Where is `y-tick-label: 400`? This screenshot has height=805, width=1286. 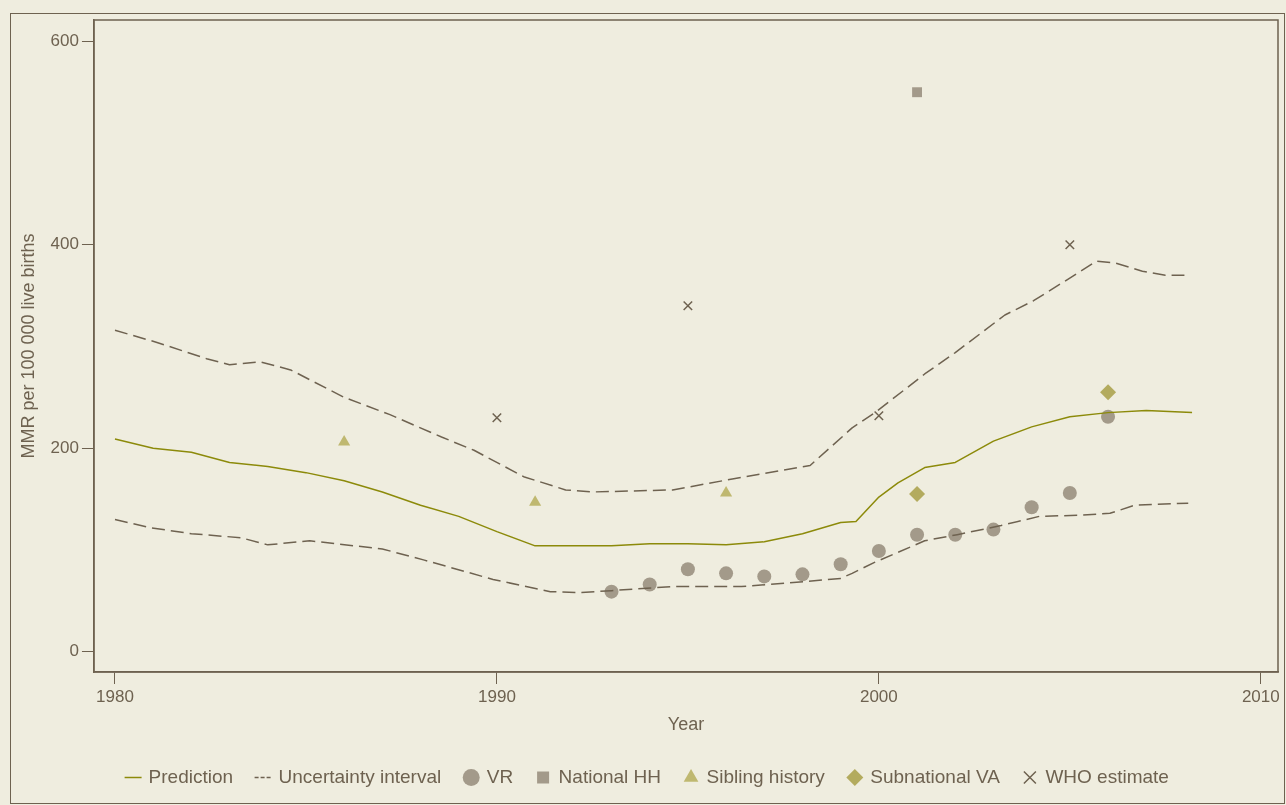 y-tick-label: 400 is located at coordinates (64, 244).